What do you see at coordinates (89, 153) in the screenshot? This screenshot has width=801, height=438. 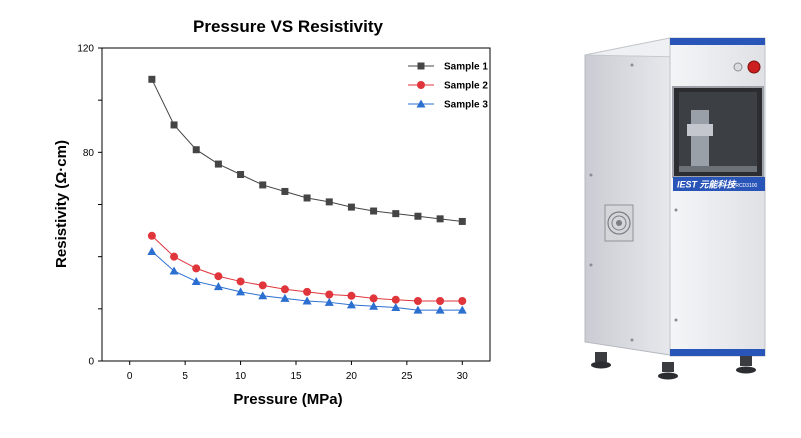 I see `y-tick-label: 80` at bounding box center [89, 153].